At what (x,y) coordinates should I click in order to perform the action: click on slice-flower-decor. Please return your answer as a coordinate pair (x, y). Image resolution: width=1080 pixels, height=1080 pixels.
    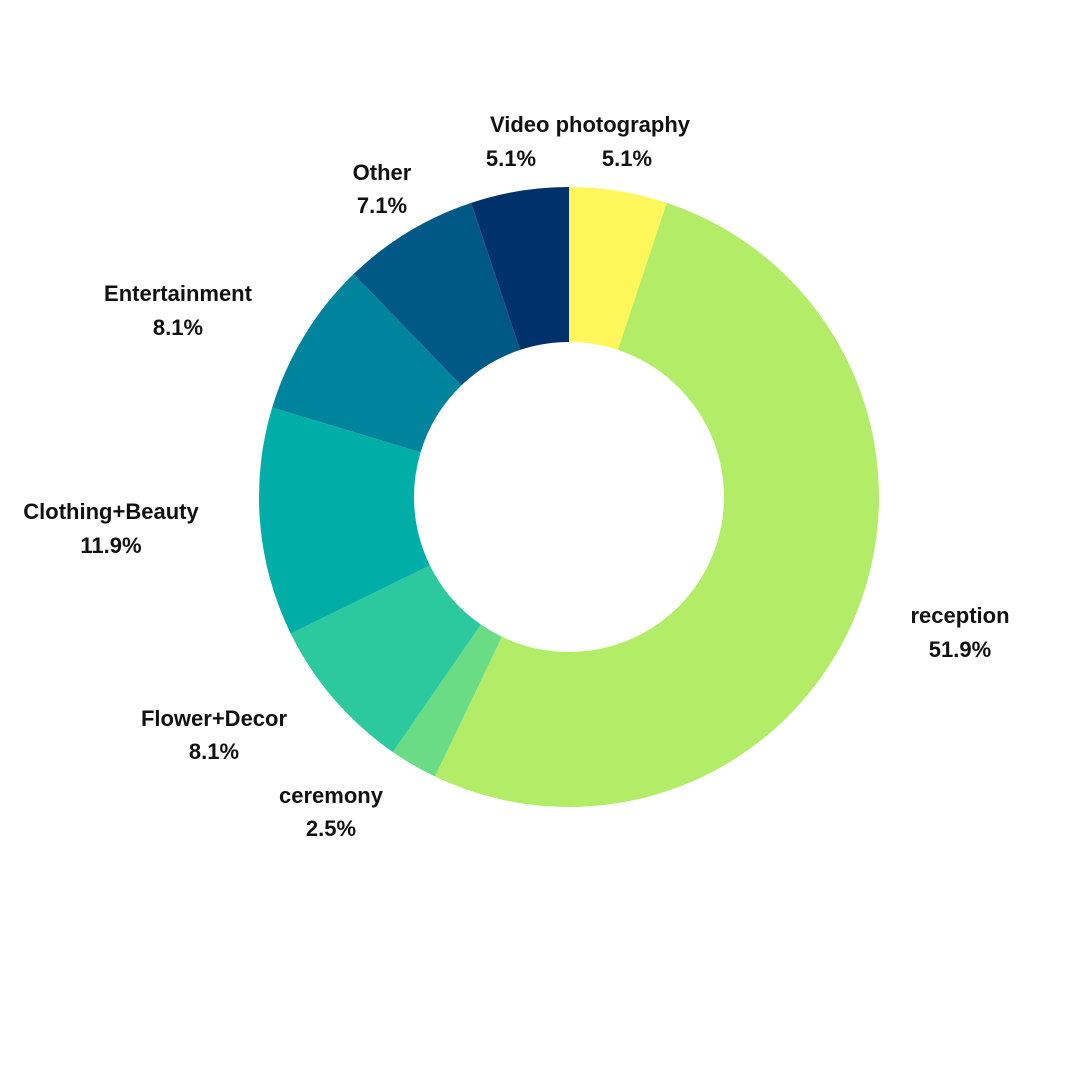
    Looking at the image, I should click on (385, 659).